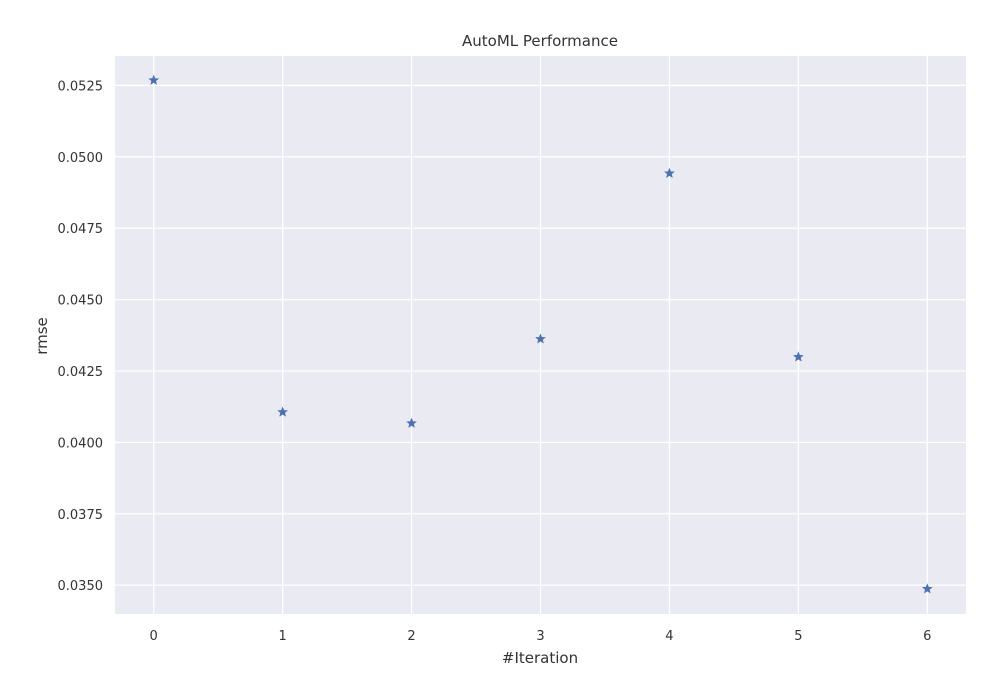 The height and width of the screenshot is (700, 1000). Describe the element at coordinates (81, 515) in the screenshot. I see `y-tick-label: 0.0375` at that location.